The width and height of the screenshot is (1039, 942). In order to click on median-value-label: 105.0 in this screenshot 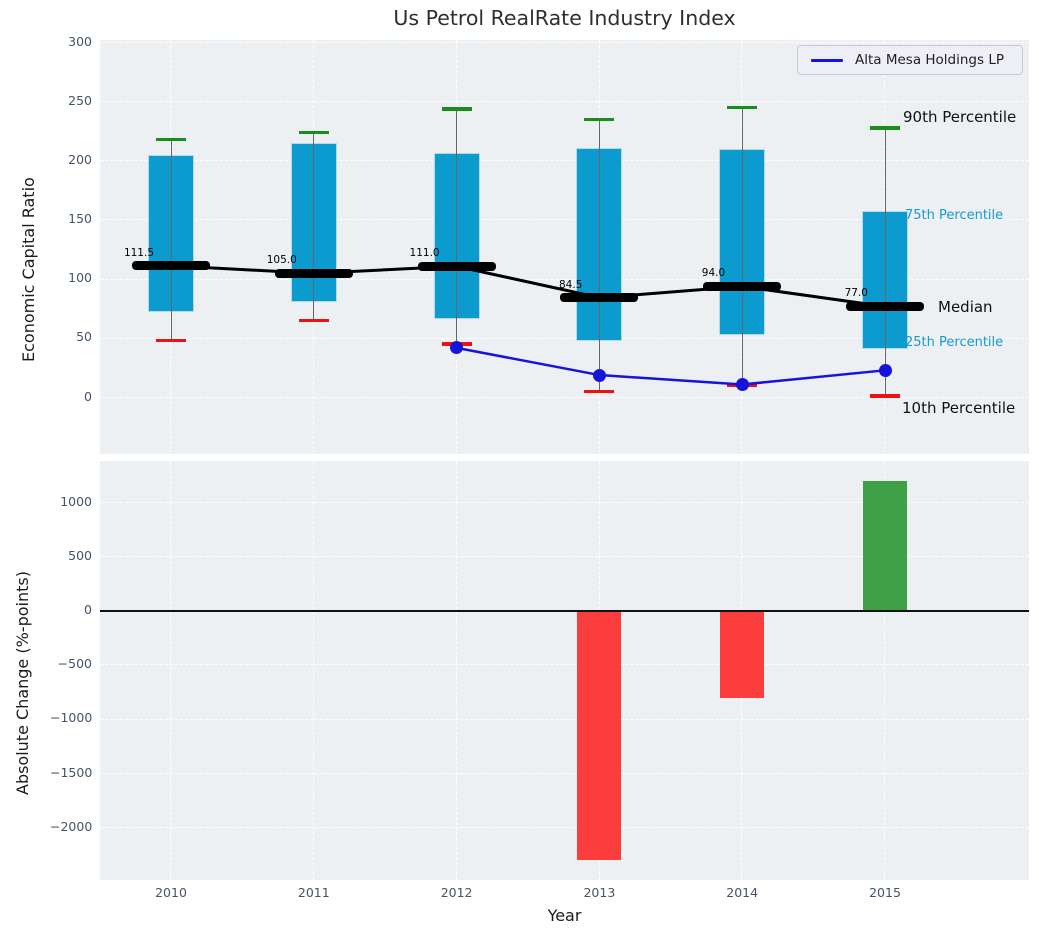, I will do `click(281, 260)`.